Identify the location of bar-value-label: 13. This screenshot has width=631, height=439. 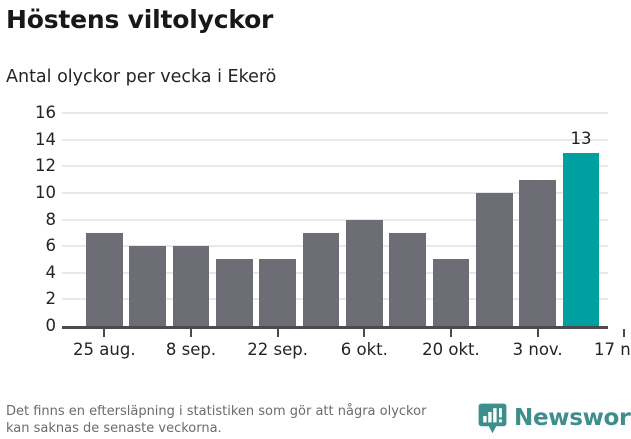
(581, 138).